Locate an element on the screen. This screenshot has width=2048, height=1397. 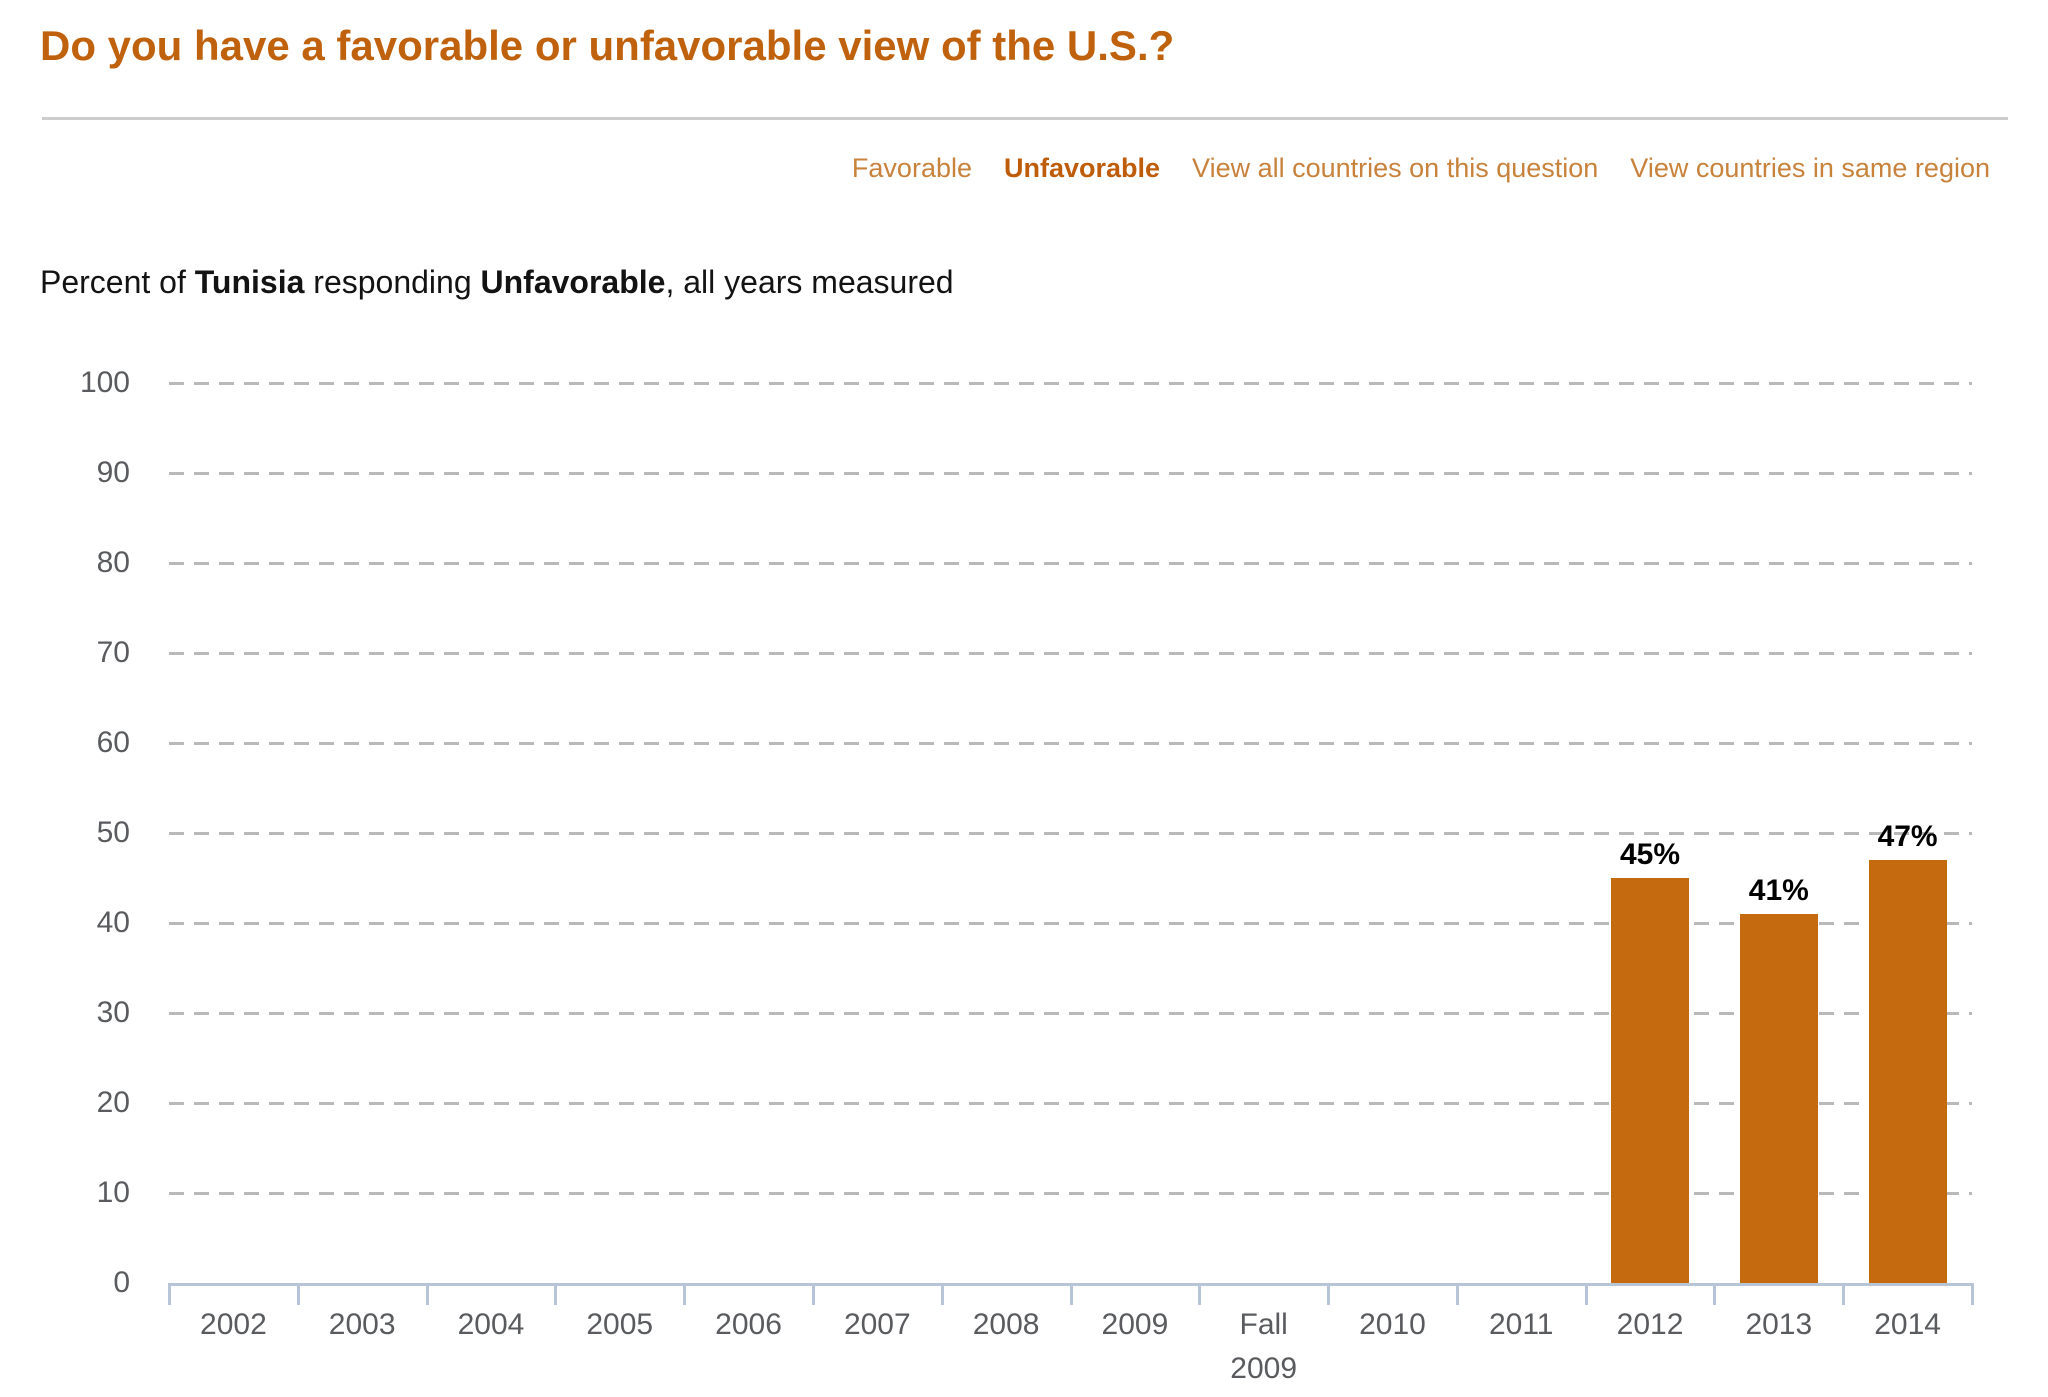
y-axis-label: 10 is located at coordinates (113, 1192).